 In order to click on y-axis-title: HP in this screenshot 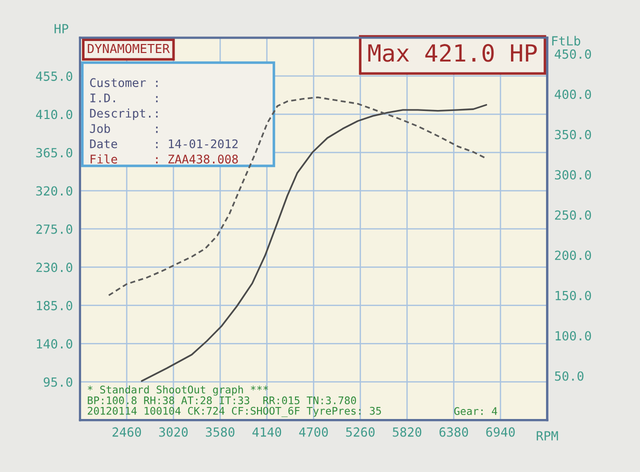, I will do `click(61, 29)`.